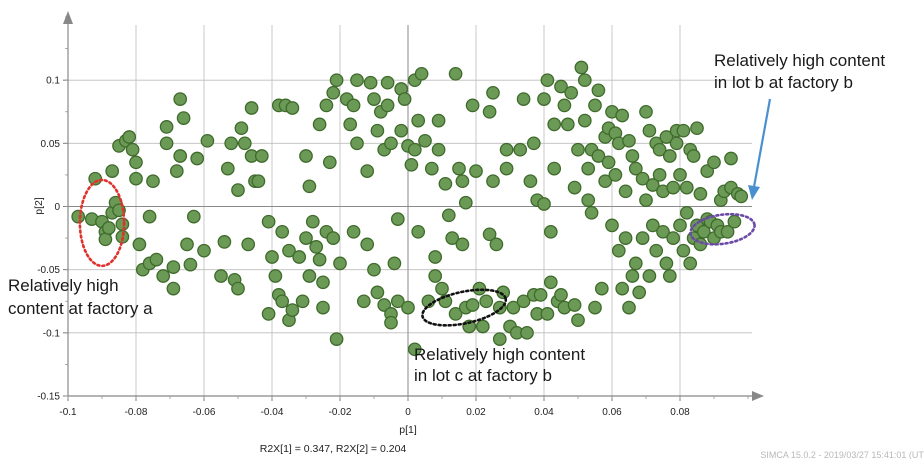 Image resolution: width=924 pixels, height=459 pixels. Describe the element at coordinates (408, 412) in the screenshot. I see `x-tick-label: 0` at that location.